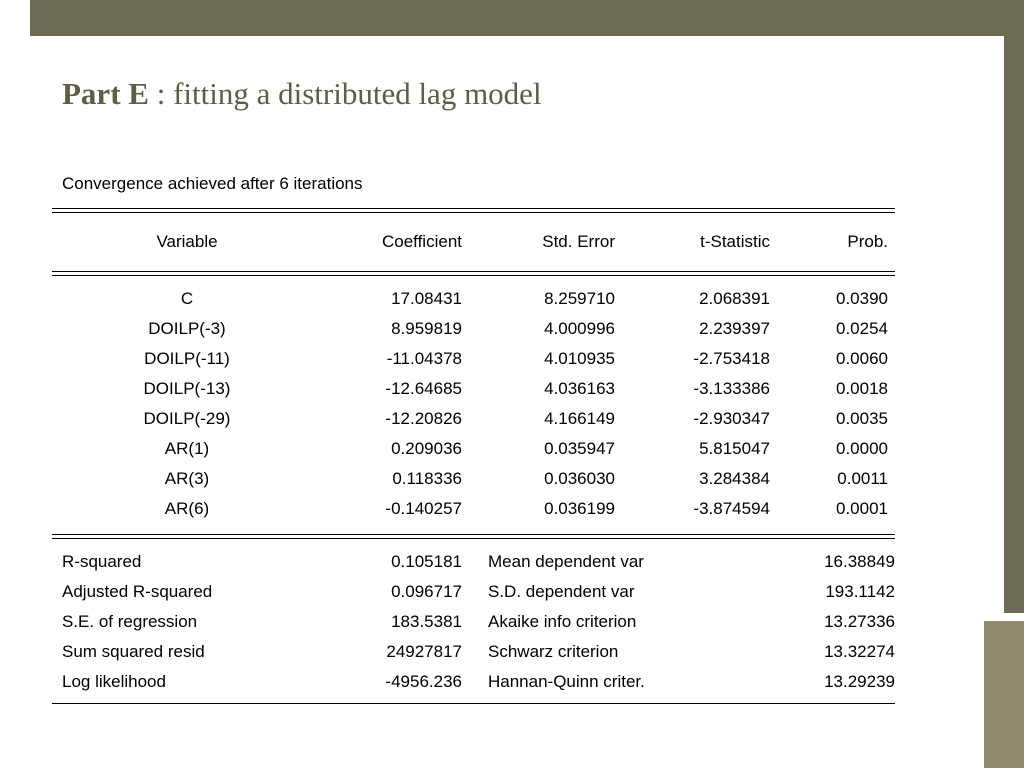 The image size is (1024, 768). Describe the element at coordinates (424, 651) in the screenshot. I see `summary-left-value: 24927817` at that location.